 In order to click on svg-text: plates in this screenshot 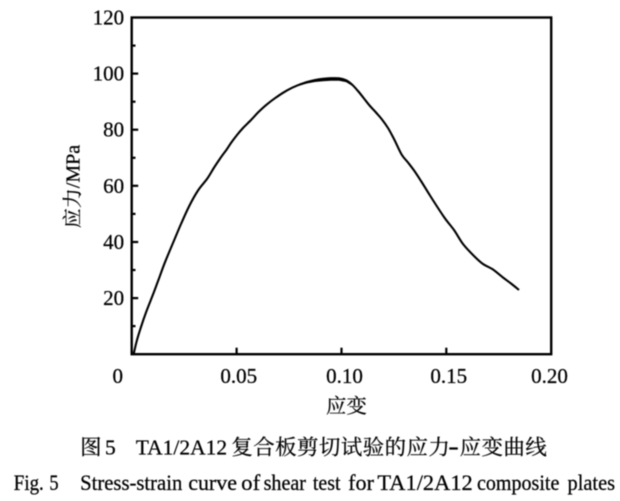, I will do `click(592, 482)`.